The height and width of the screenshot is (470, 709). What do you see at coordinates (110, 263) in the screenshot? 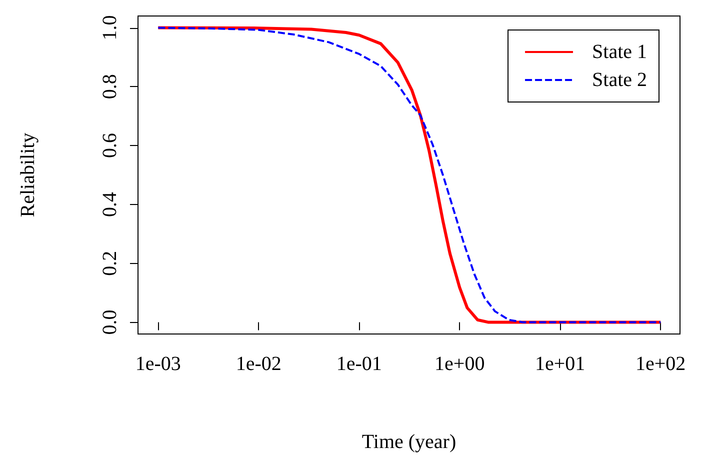
I see `y-tick-label: 0.2` at bounding box center [110, 263].